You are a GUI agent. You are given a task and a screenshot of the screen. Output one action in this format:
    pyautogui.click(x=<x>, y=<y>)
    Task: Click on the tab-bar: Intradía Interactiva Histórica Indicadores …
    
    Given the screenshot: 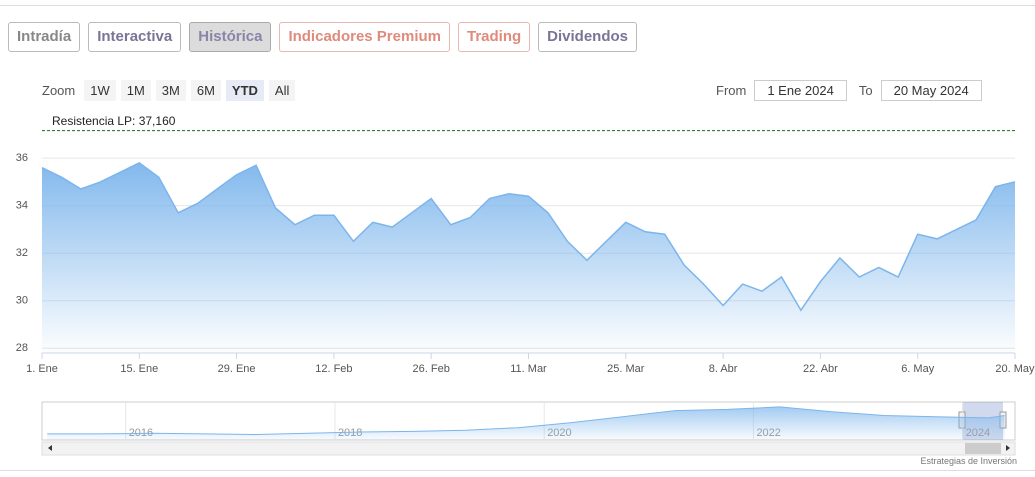 What is the action you would take?
    pyautogui.click(x=323, y=37)
    